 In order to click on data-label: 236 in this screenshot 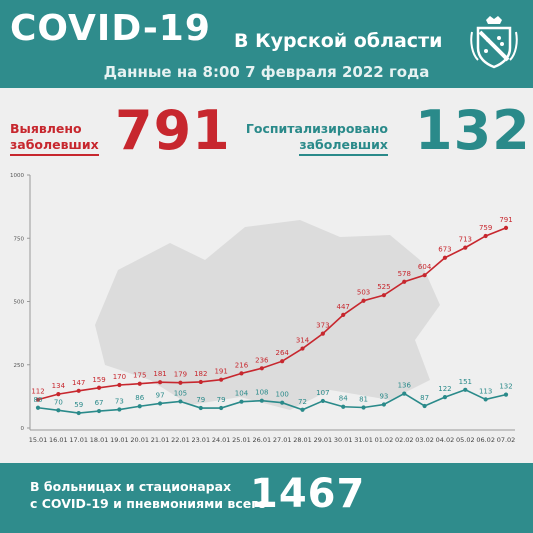, I will do `click(262, 360)`.